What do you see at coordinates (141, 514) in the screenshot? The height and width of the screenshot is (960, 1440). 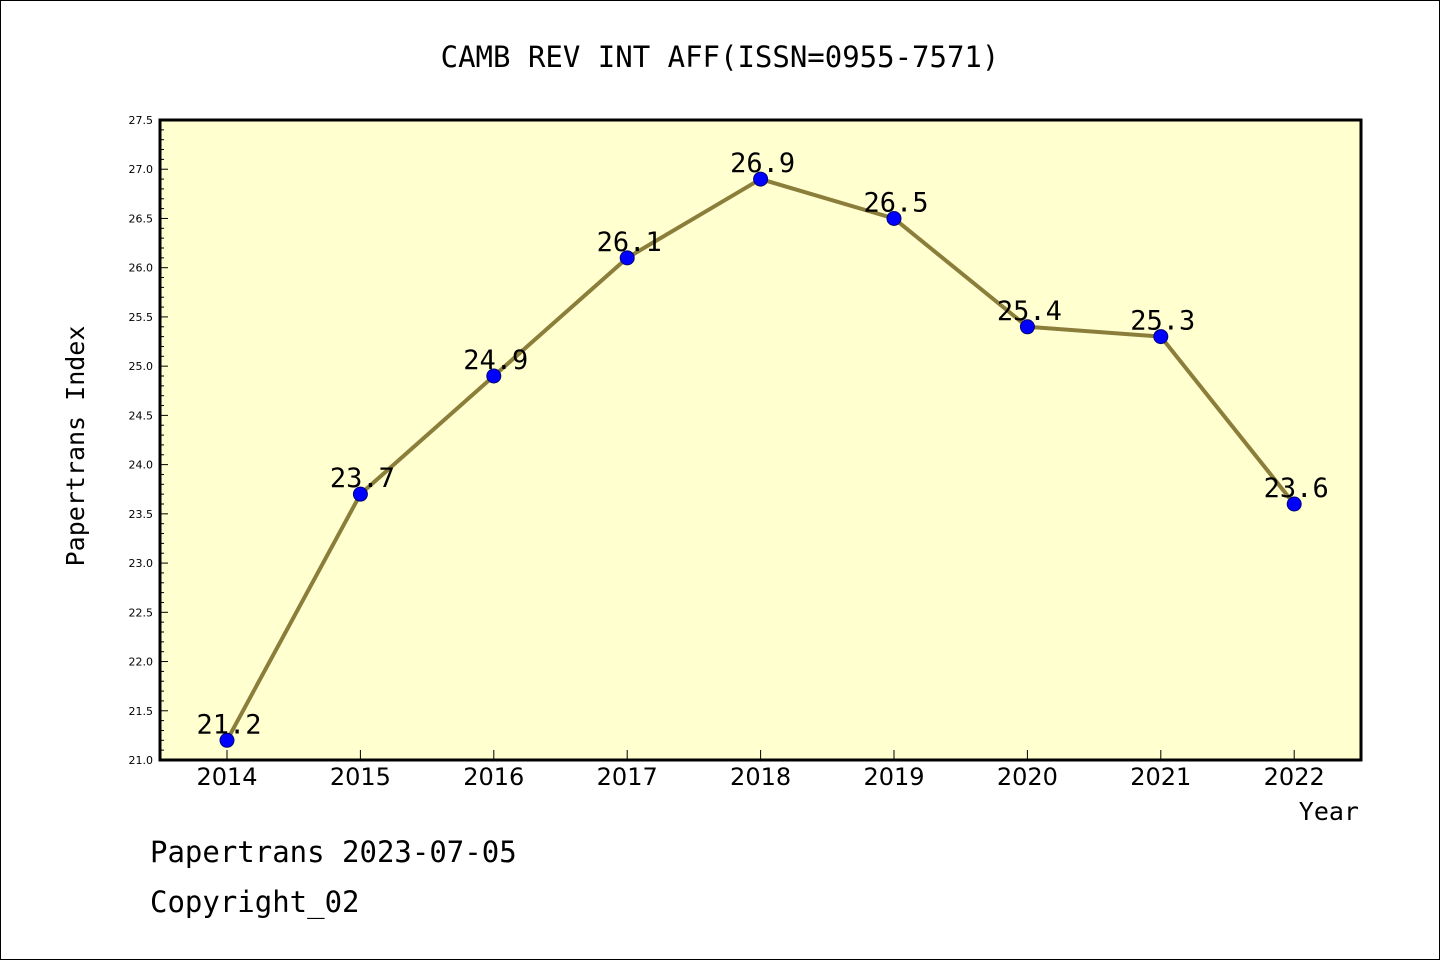 I see `y-tick-label: 23.5` at bounding box center [141, 514].